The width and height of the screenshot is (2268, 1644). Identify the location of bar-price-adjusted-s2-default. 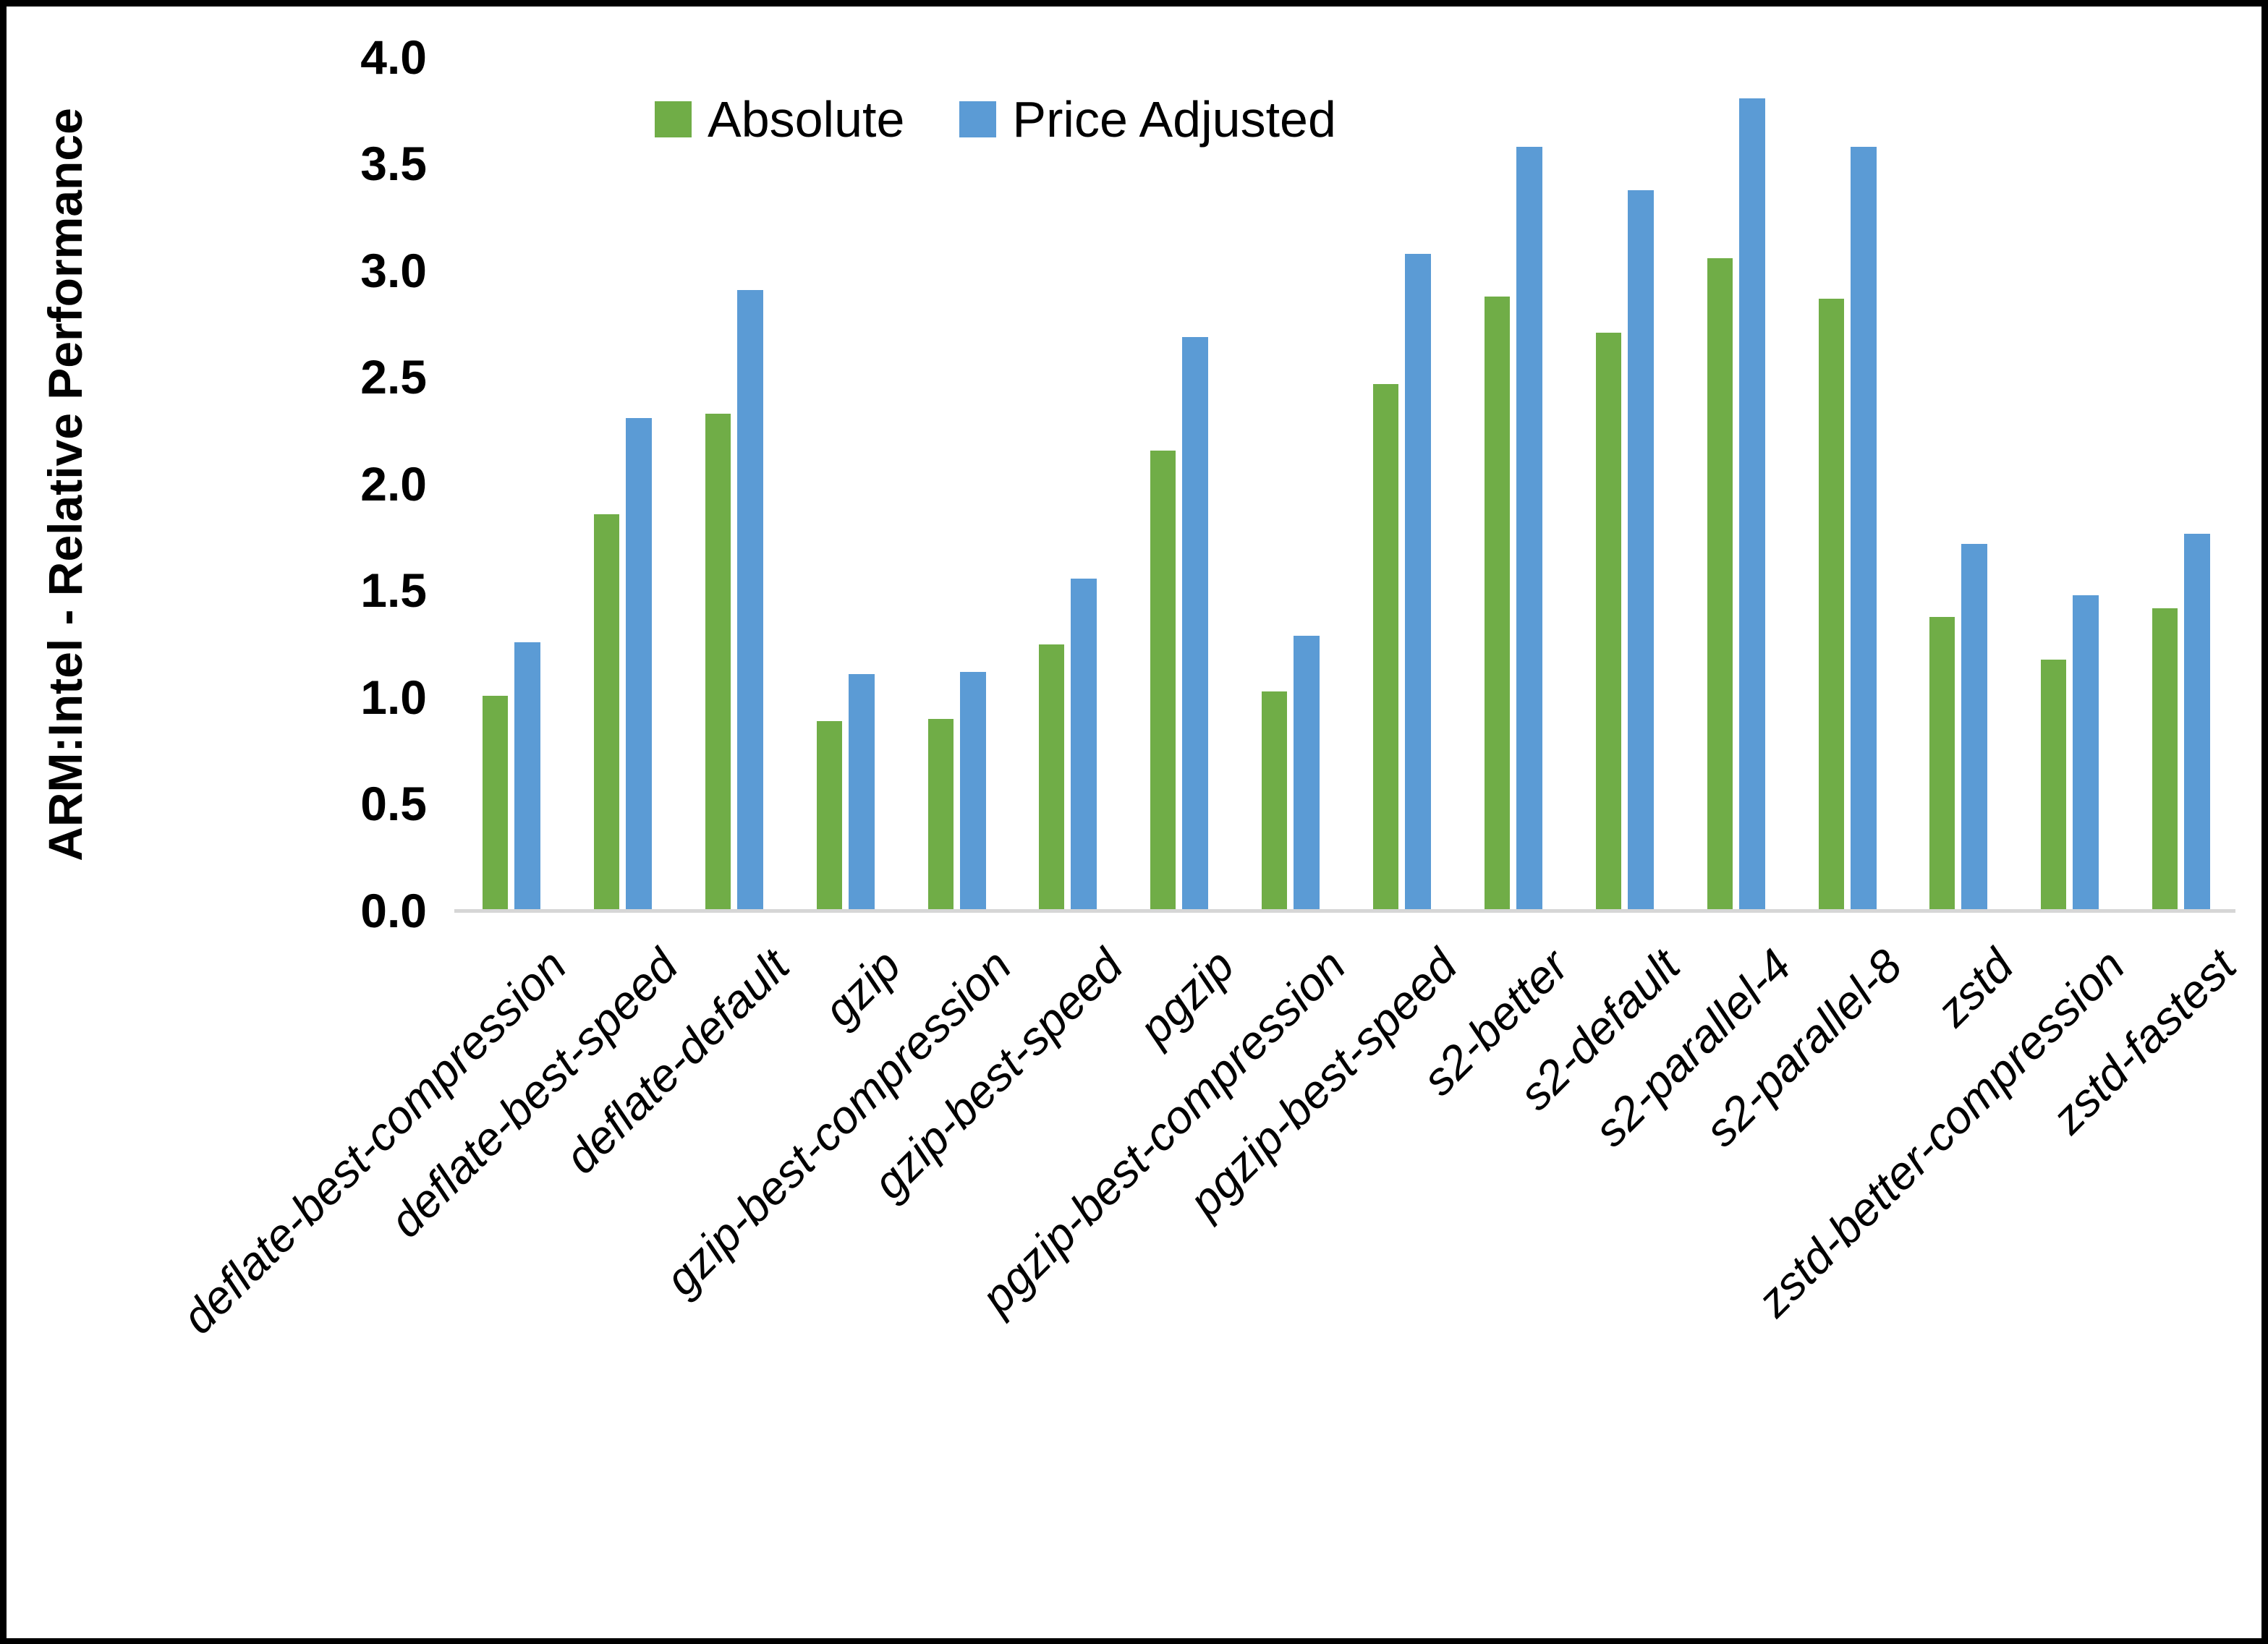
(1641, 549).